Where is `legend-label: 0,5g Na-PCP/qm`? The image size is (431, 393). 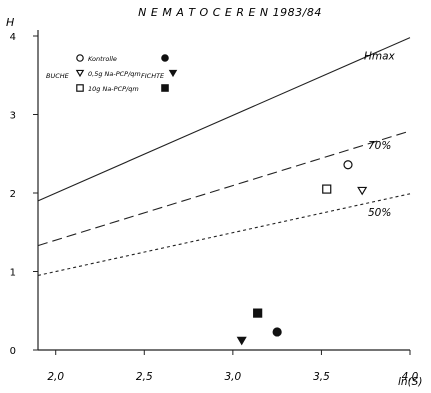
legend-label: 0,5g Na-PCP/qm is located at coordinates (114, 74).